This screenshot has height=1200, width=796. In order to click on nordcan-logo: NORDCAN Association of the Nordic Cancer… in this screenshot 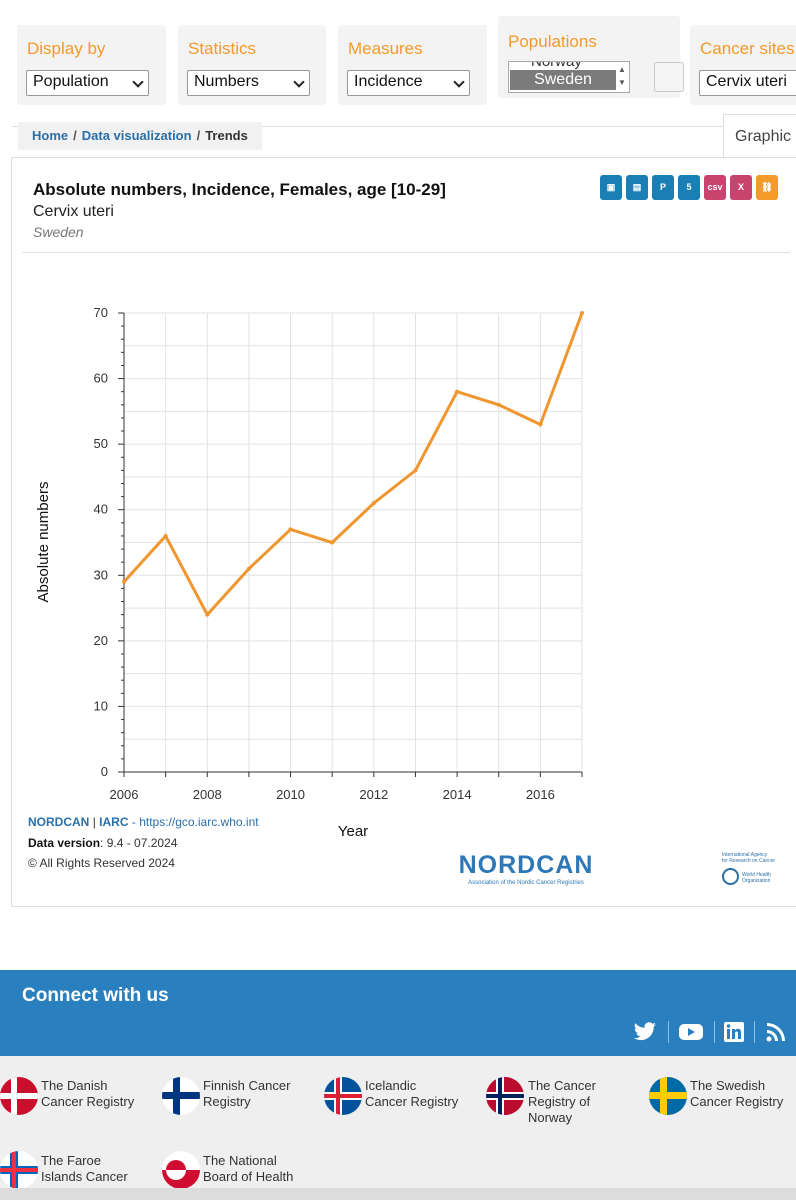, I will do `click(526, 868)`.